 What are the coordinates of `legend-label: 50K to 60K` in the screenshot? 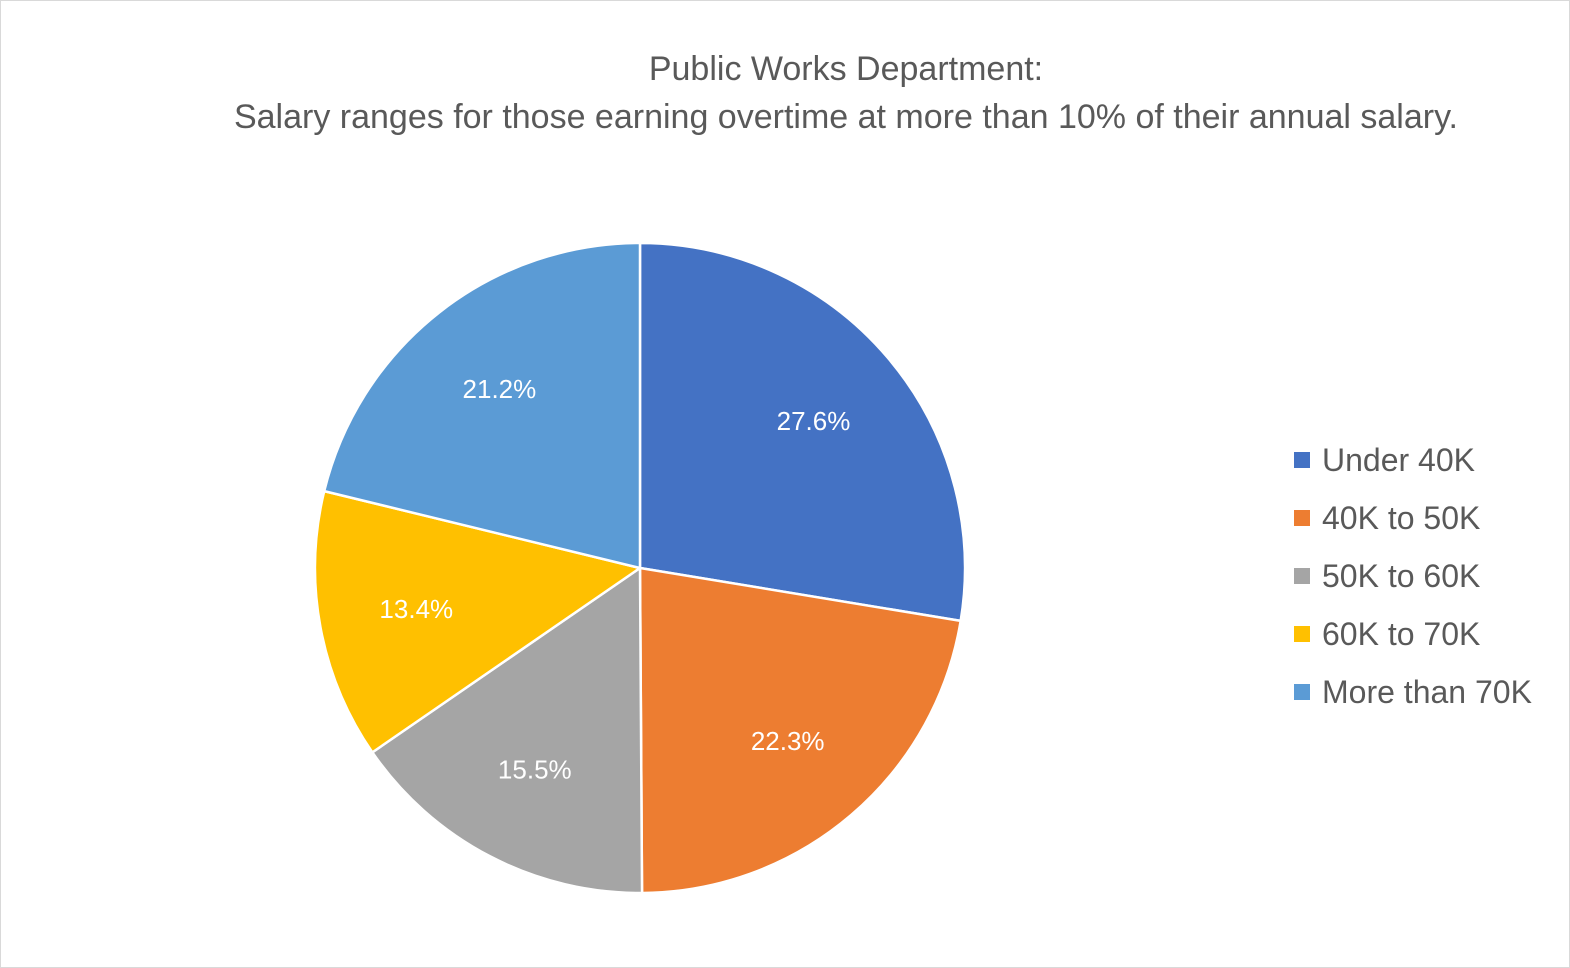 It's located at (1401, 576).